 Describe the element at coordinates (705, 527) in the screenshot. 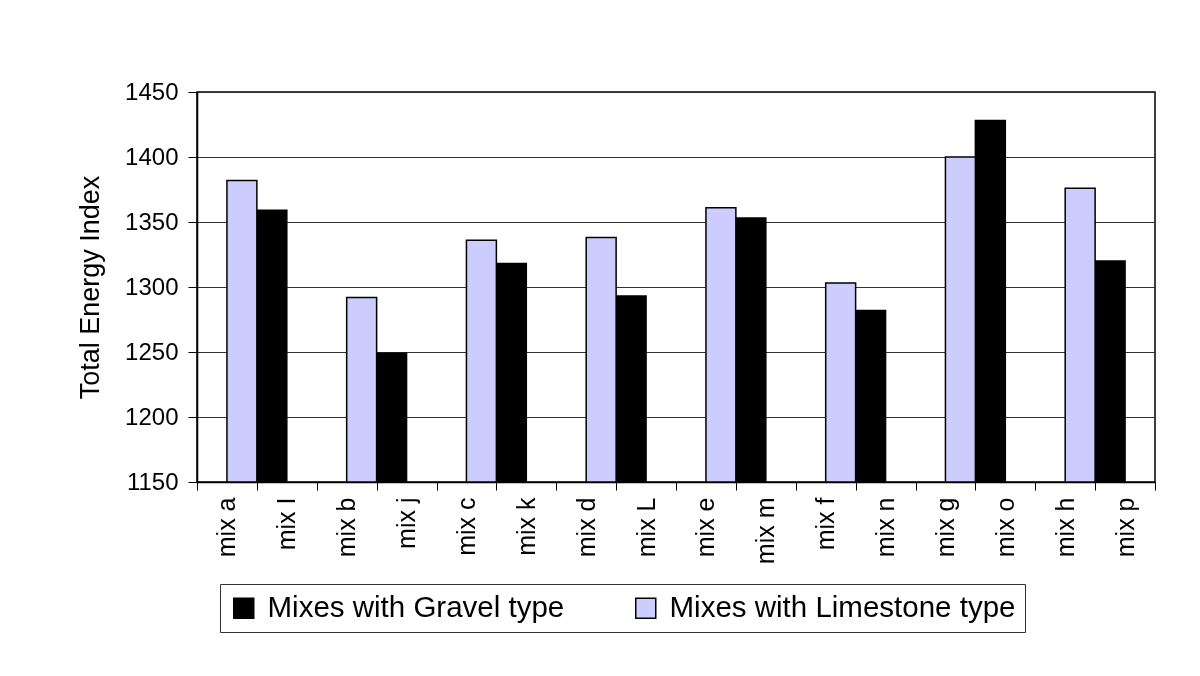

I see `x-tick-label: mix e` at that location.